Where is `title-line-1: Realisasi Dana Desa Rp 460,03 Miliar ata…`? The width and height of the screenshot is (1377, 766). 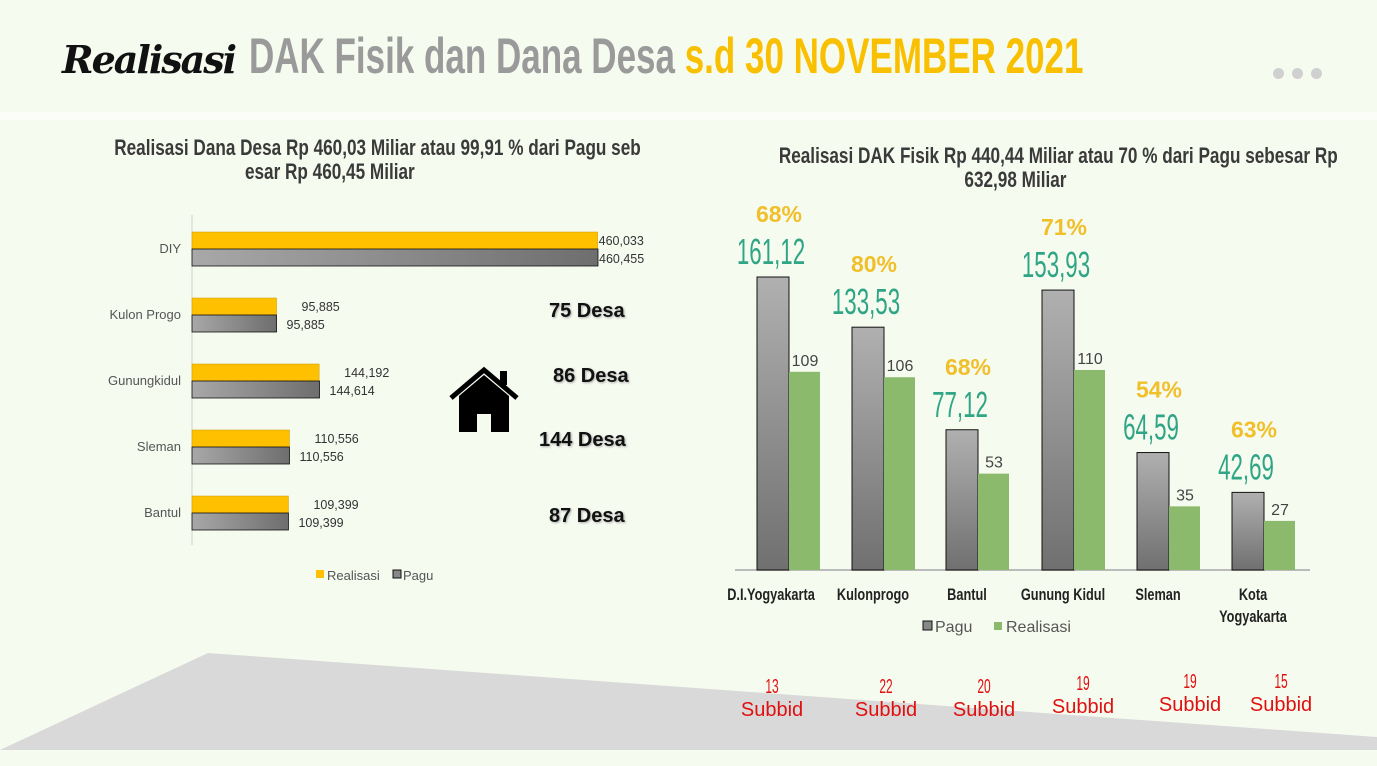 title-line-1: Realisasi Dana Desa Rp 460,03 Miliar ata… is located at coordinates (377, 147).